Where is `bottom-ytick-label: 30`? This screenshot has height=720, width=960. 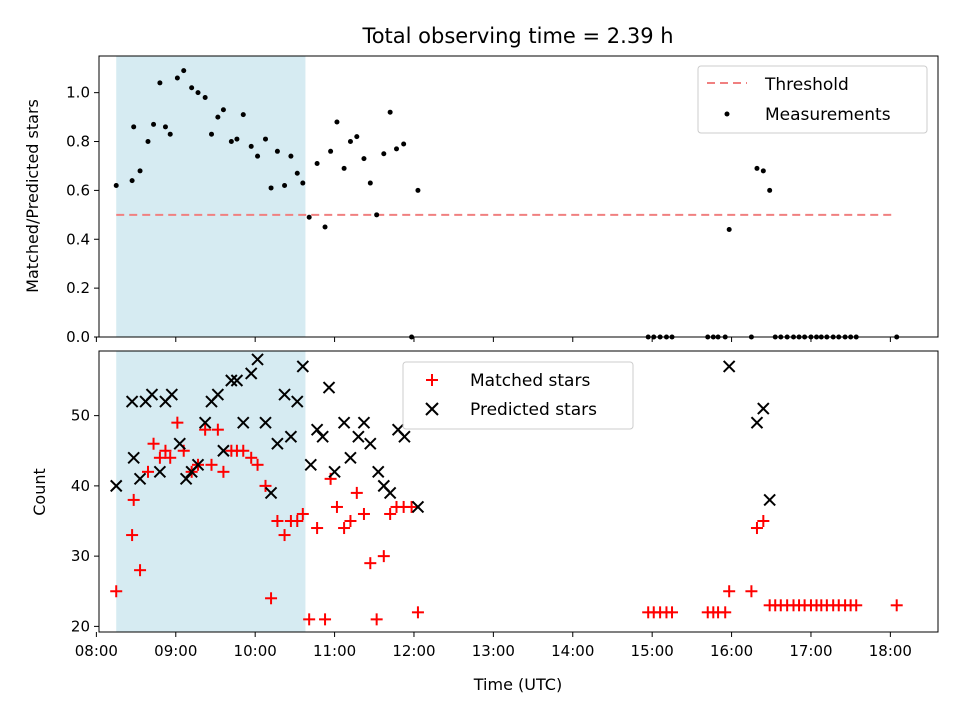
bottom-ytick-label: 30 is located at coordinates (80, 556).